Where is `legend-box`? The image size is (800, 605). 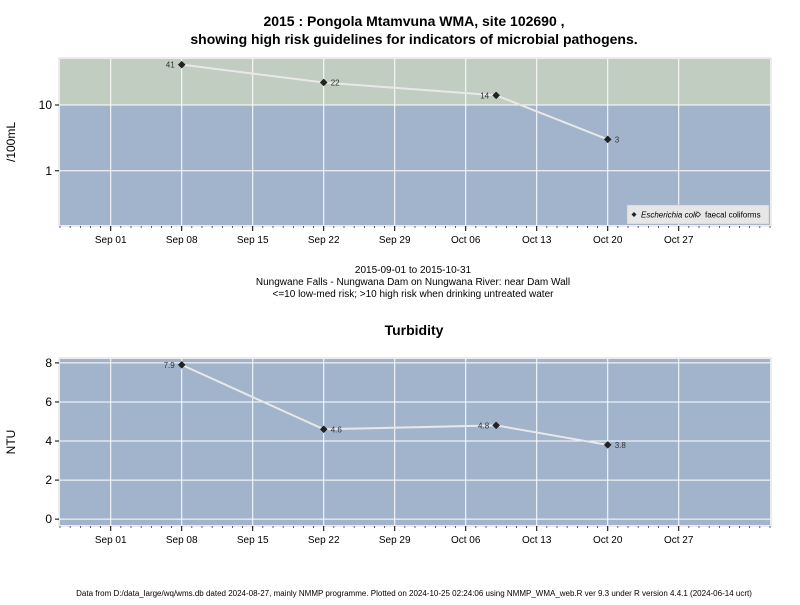
legend-box is located at coordinates (698, 214).